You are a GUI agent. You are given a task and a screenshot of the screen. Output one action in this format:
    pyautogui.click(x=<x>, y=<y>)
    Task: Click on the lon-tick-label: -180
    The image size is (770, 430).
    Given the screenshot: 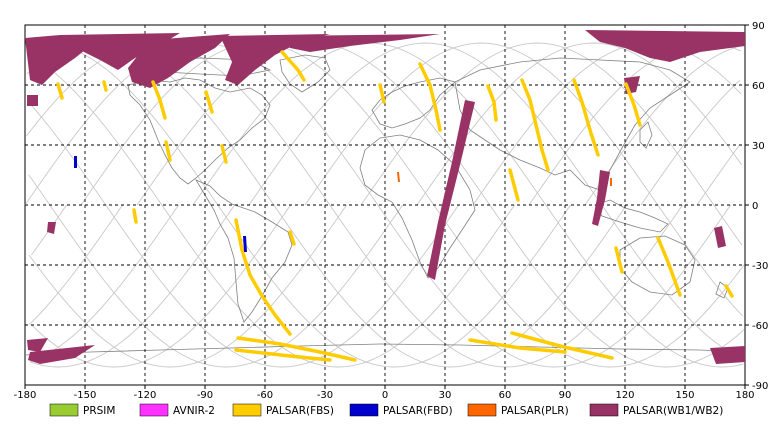 What is the action you would take?
    pyautogui.click(x=25, y=395)
    